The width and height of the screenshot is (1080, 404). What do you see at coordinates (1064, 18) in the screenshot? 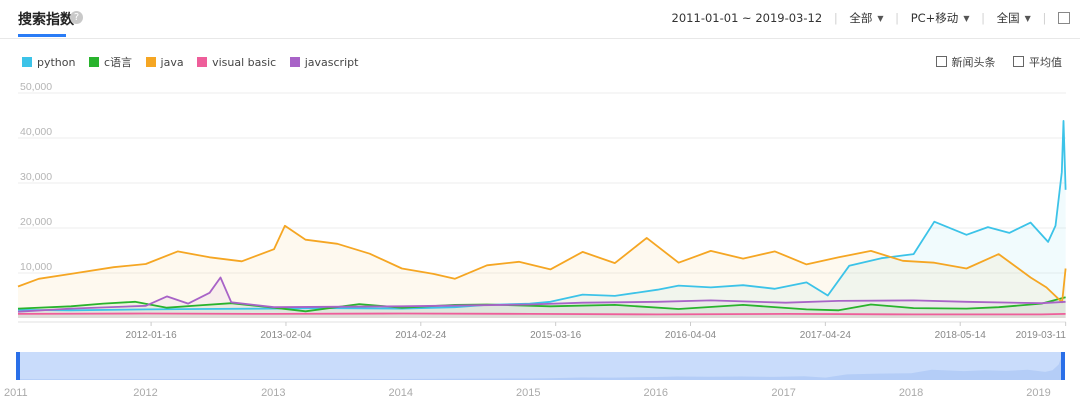
I see `external-link-icon` at bounding box center [1064, 18].